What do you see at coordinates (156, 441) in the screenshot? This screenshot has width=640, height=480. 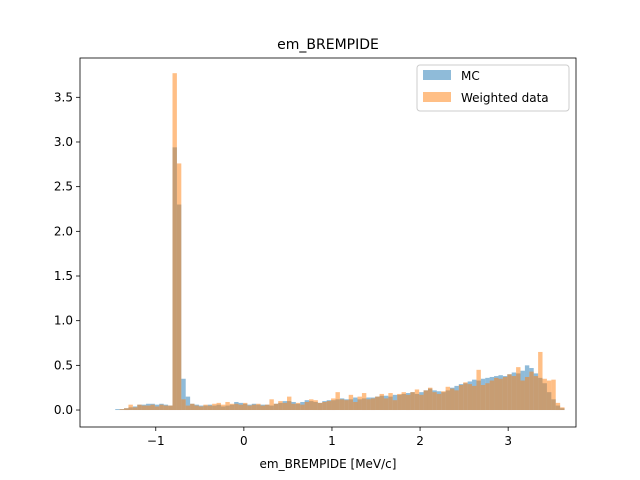 I see `x-tick-label: −1` at bounding box center [156, 441].